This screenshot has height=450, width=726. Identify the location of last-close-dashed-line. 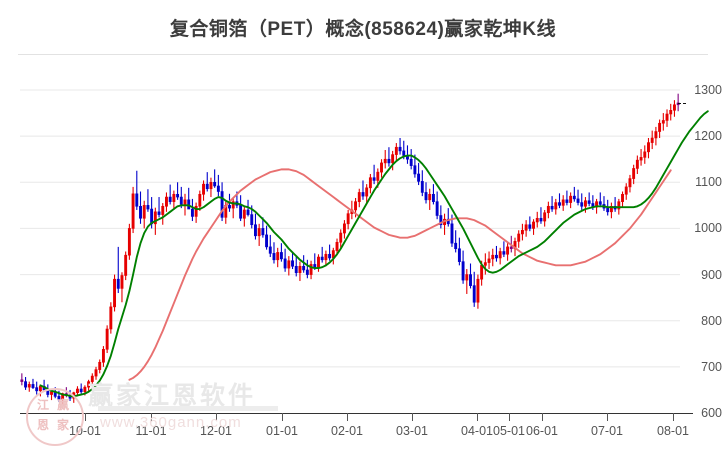
(682, 103).